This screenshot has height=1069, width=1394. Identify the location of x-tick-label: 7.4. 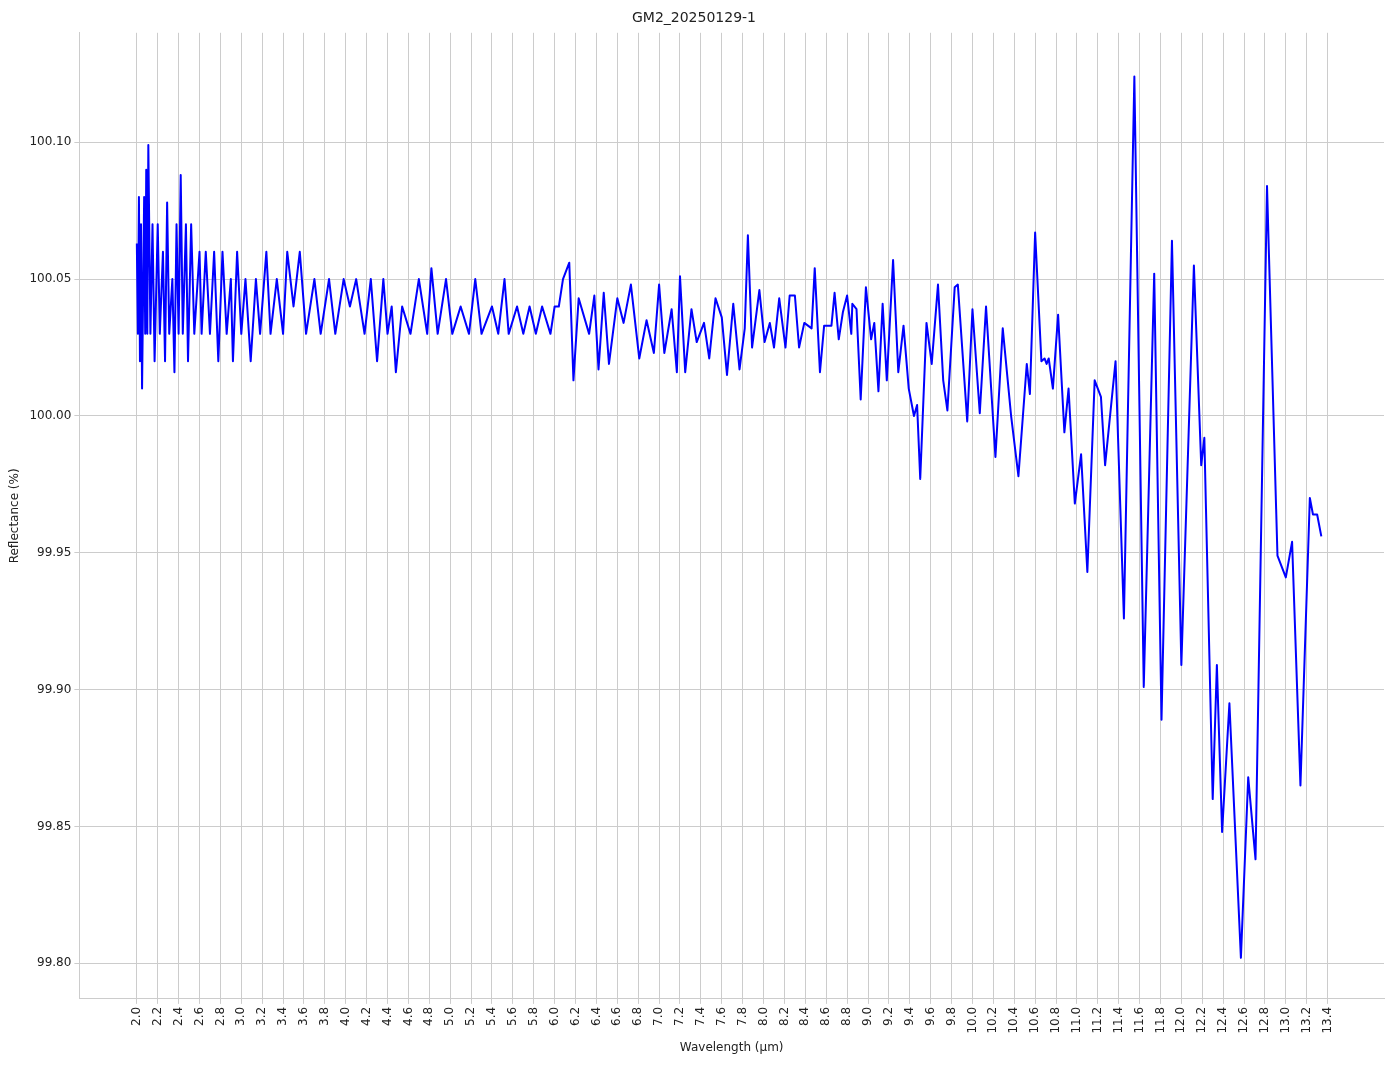
(700, 1016).